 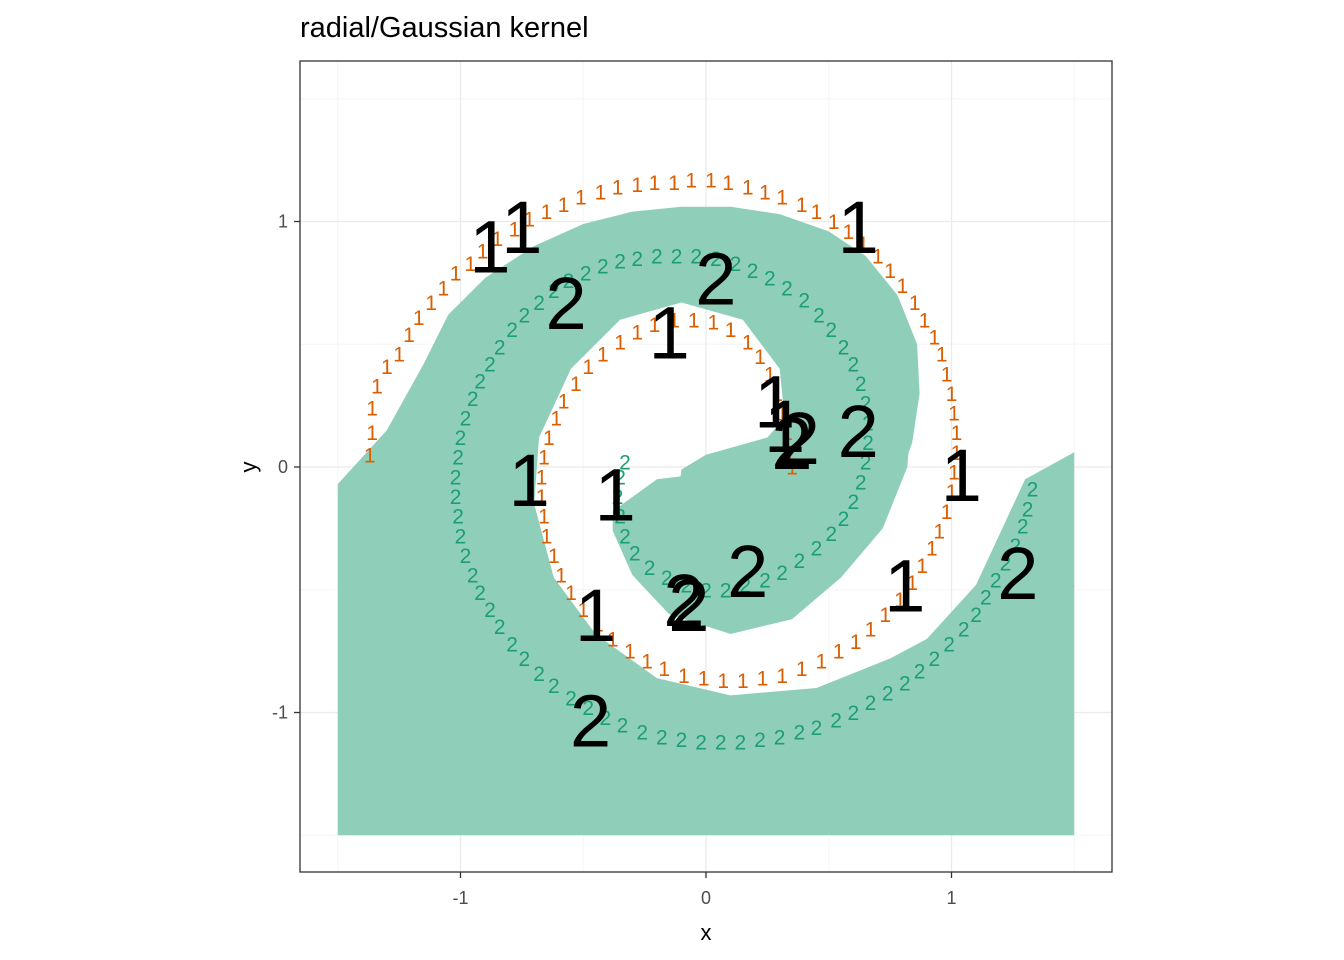 What do you see at coordinates (706, 898) in the screenshot?
I see `x-tick-label: 0` at bounding box center [706, 898].